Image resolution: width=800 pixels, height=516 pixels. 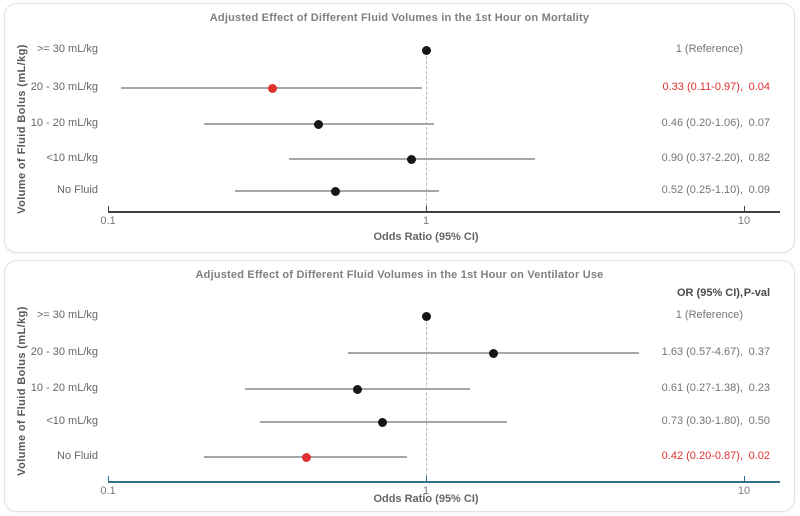 What do you see at coordinates (759, 421) in the screenshot?
I see `p-value-text: 0.50` at bounding box center [759, 421].